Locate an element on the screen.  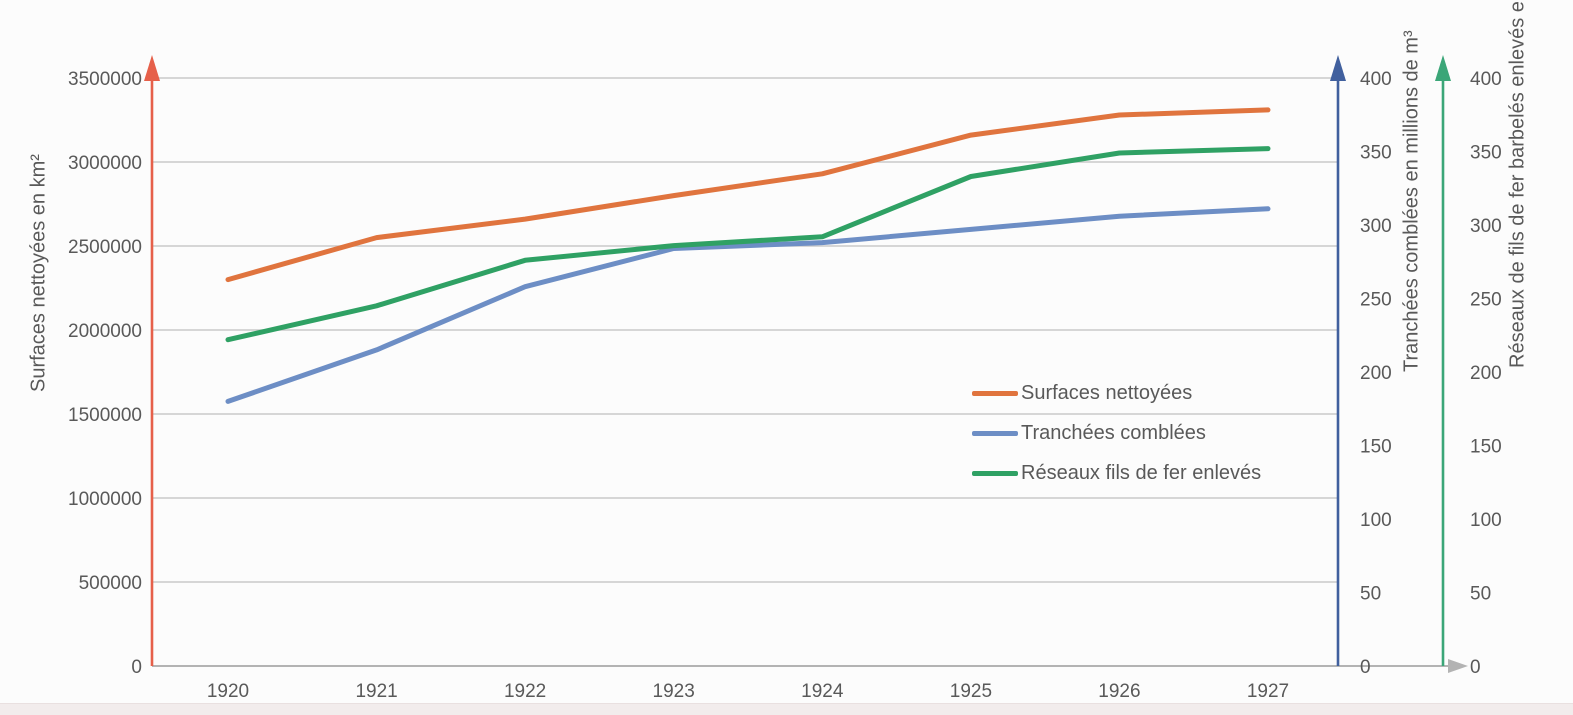
left-axis-tick-label: 1000000 is located at coordinates (105, 499).